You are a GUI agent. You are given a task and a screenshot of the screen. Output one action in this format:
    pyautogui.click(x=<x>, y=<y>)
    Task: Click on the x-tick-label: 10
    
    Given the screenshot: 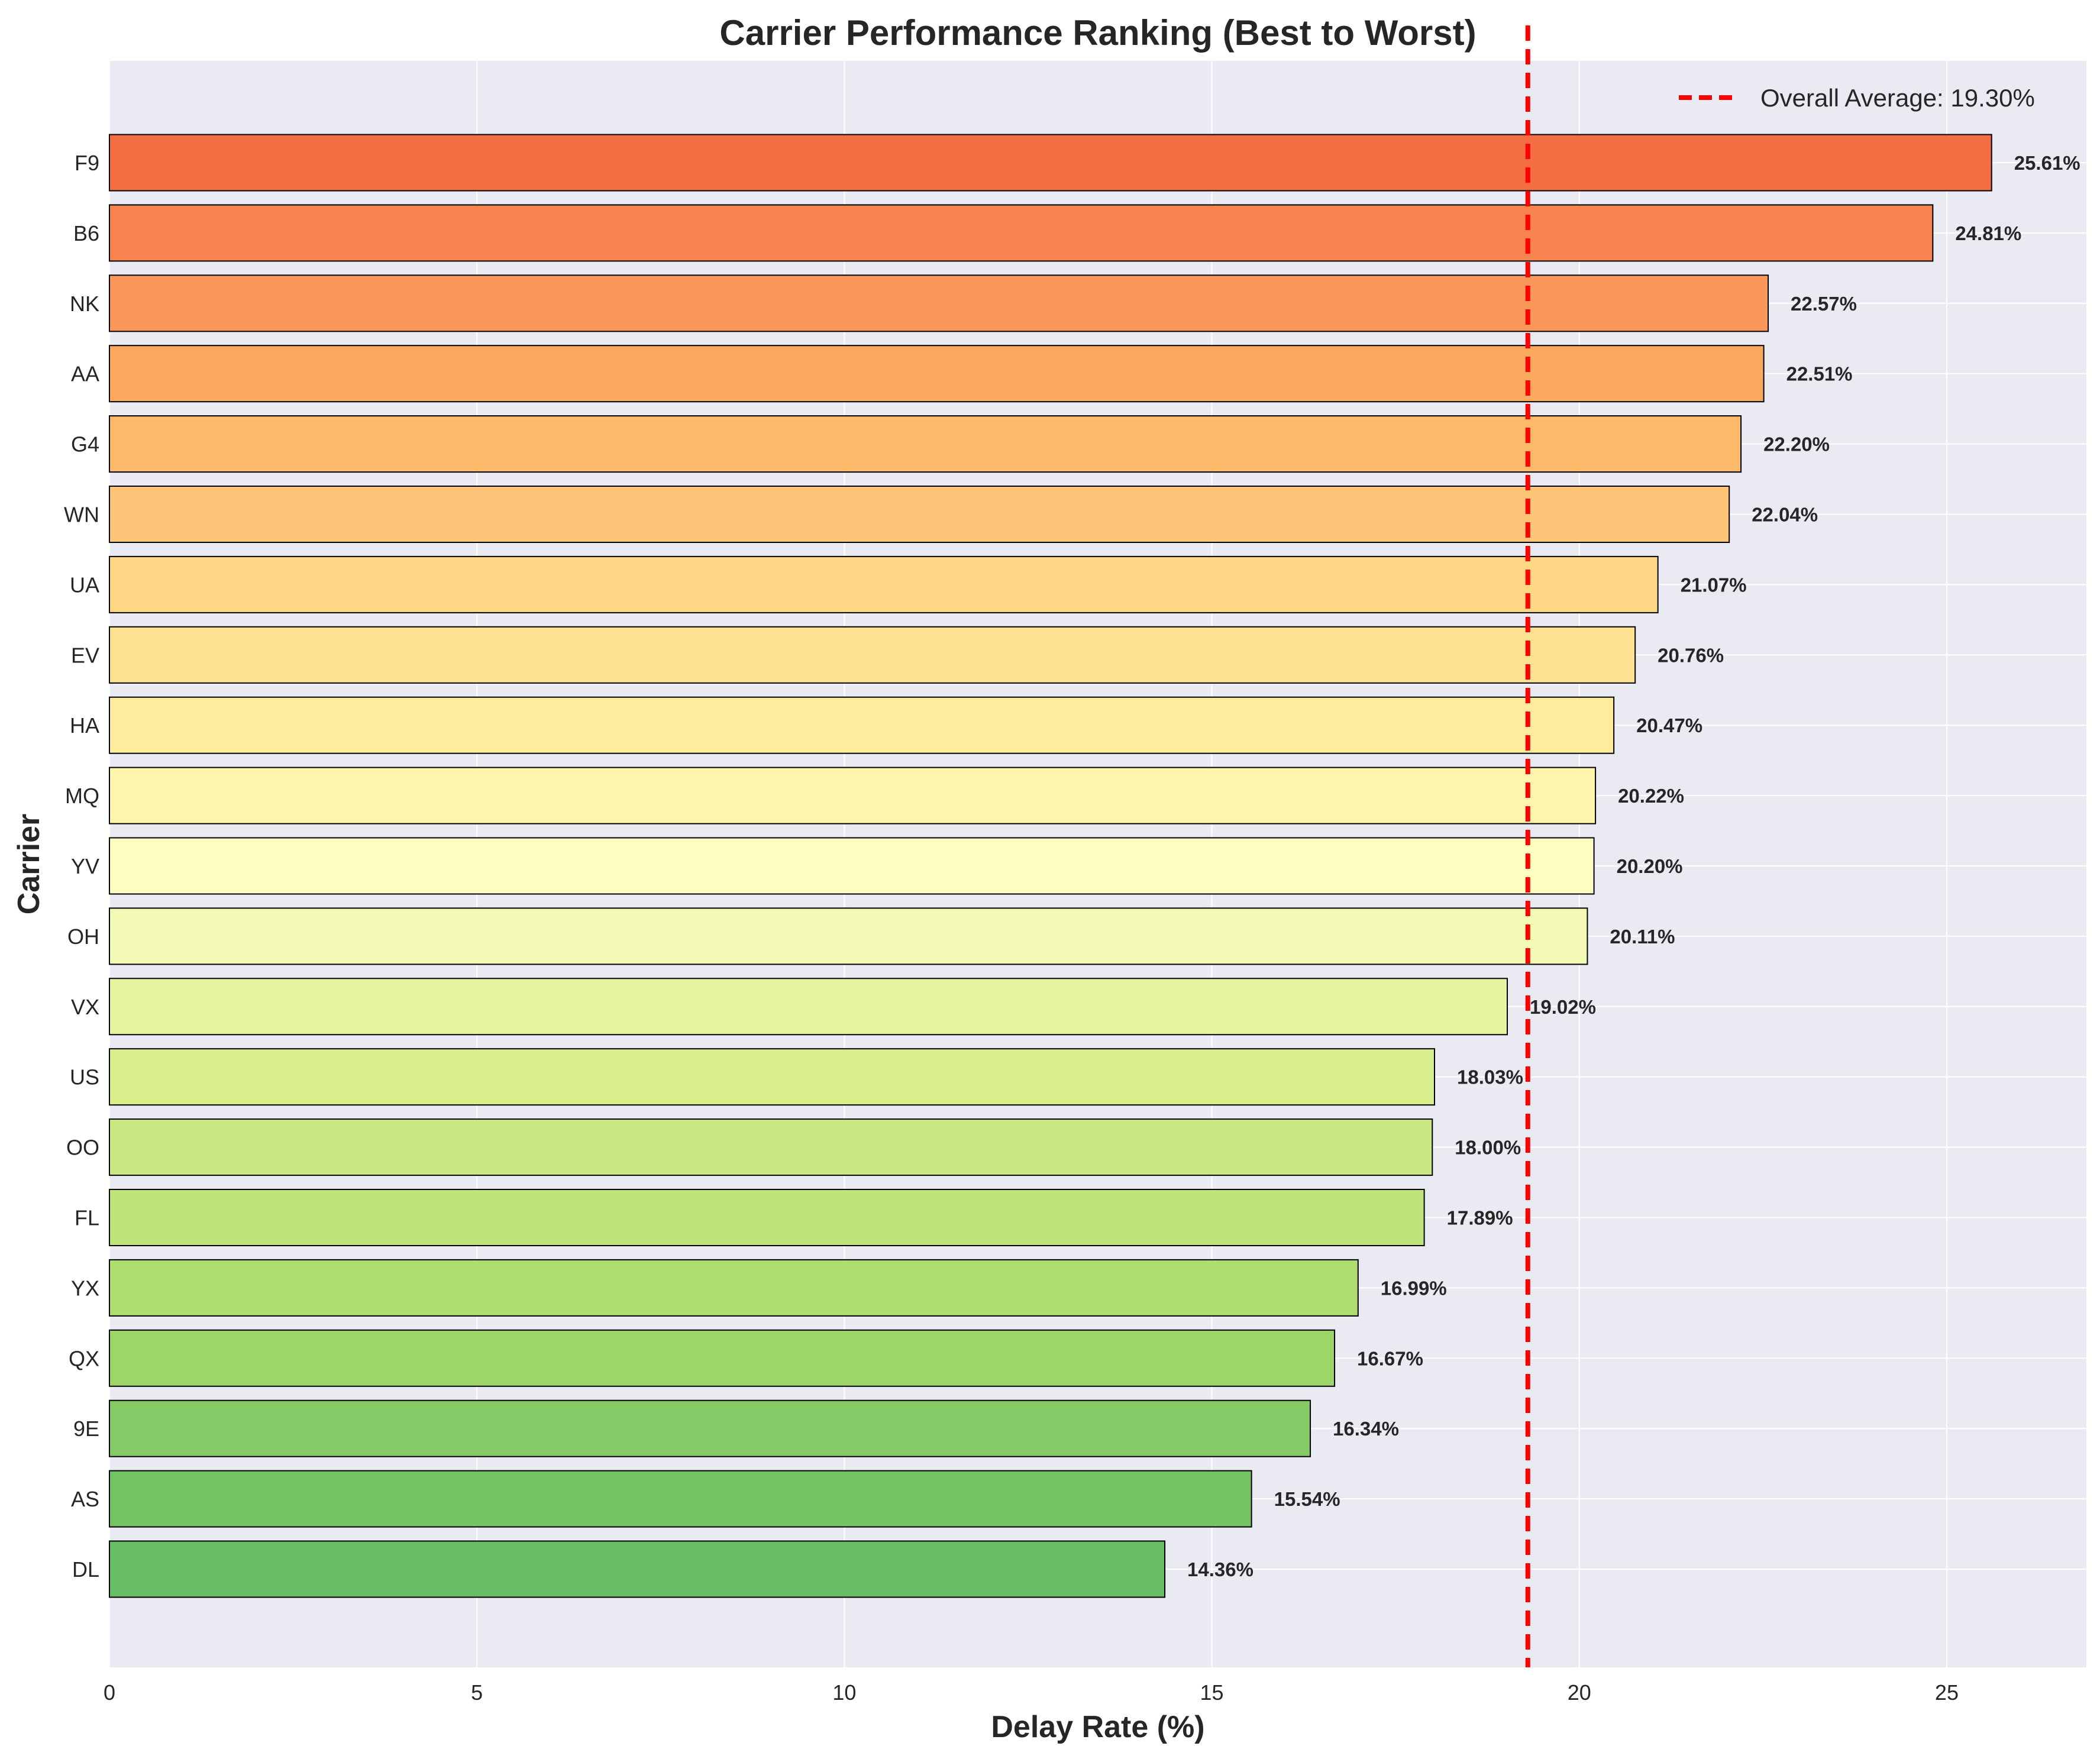 What is the action you would take?
    pyautogui.click(x=844, y=1692)
    